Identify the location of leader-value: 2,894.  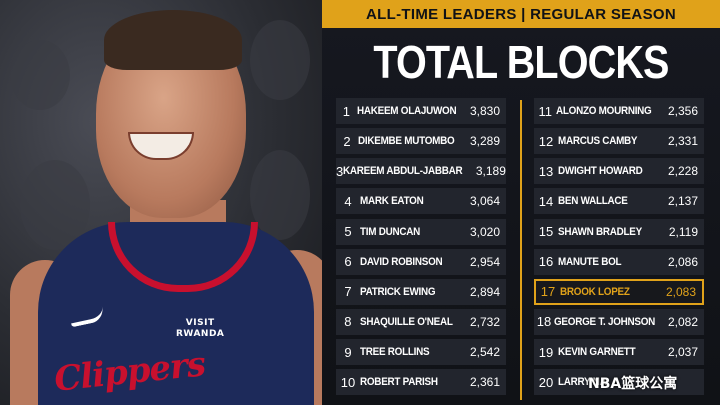
(484, 291).